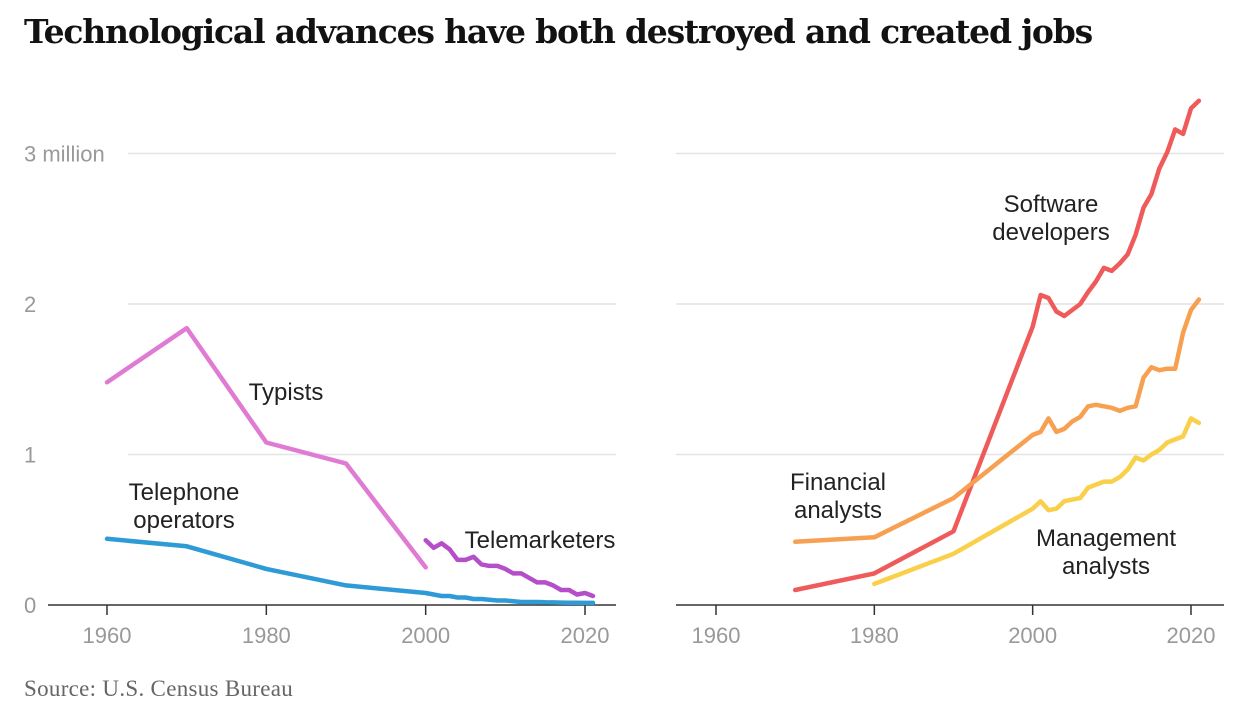  I want to click on series-line-typists, so click(266, 447).